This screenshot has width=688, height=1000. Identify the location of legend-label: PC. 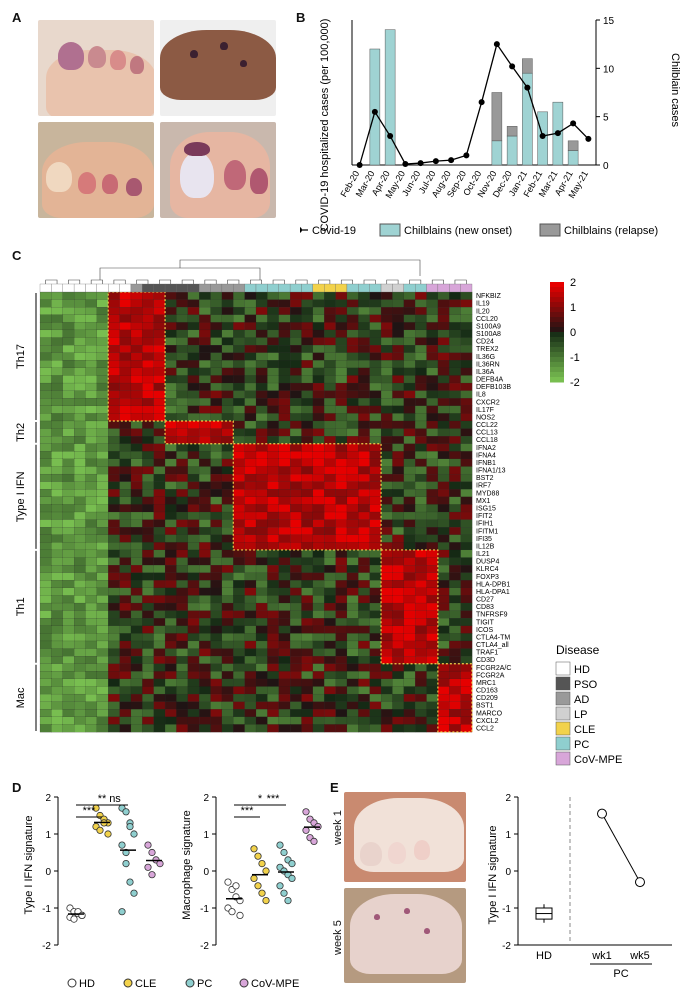
(204, 984).